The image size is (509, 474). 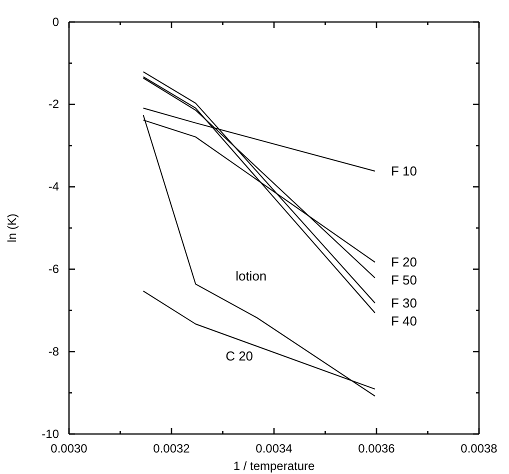 I want to click on x-tick-label: 0.0038, so click(x=479, y=449).